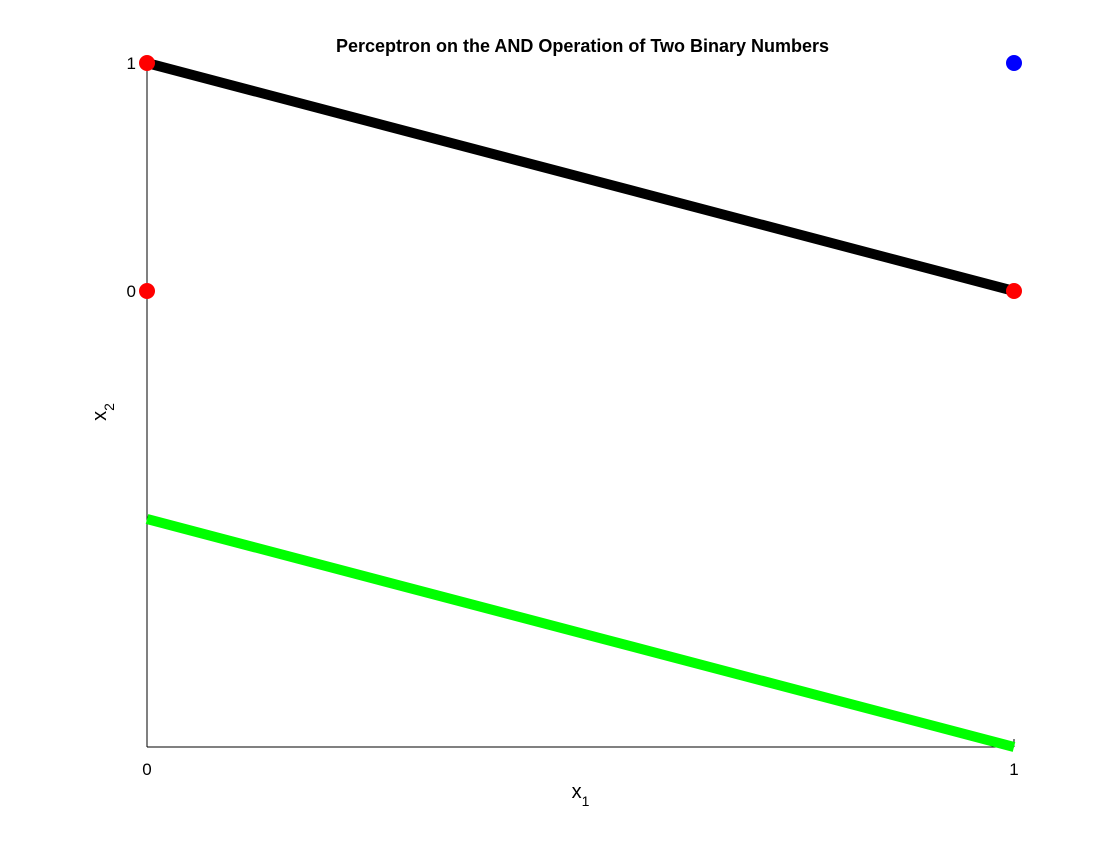  What do you see at coordinates (131, 63) in the screenshot?
I see `y-tick-label: 1` at bounding box center [131, 63].